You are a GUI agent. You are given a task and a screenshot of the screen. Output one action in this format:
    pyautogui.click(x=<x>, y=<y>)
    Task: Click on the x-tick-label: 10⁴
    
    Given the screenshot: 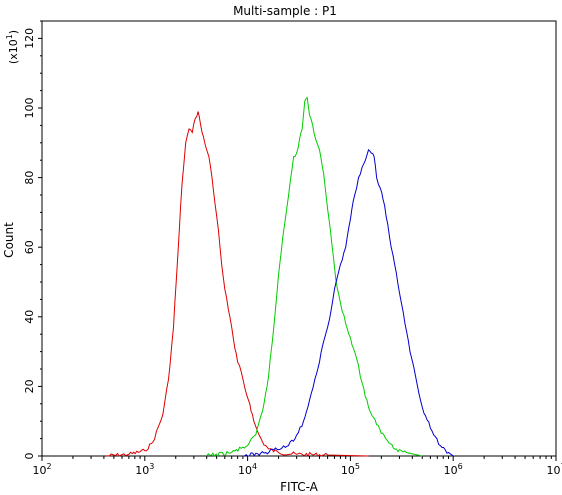 What is the action you would take?
    pyautogui.click(x=247, y=469)
    